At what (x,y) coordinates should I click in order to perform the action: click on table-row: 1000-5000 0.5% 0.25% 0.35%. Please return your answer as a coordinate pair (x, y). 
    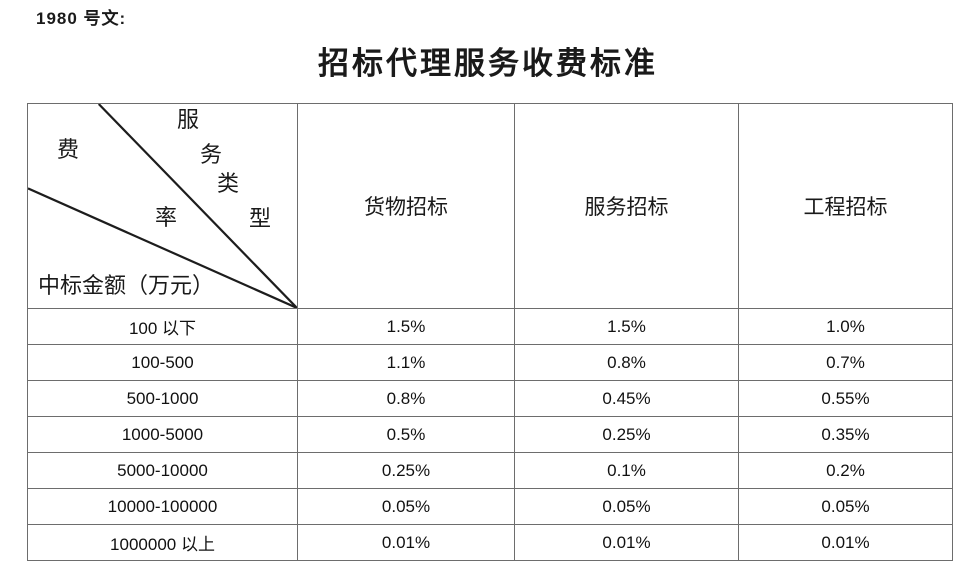
    Looking at the image, I should click on (490, 434).